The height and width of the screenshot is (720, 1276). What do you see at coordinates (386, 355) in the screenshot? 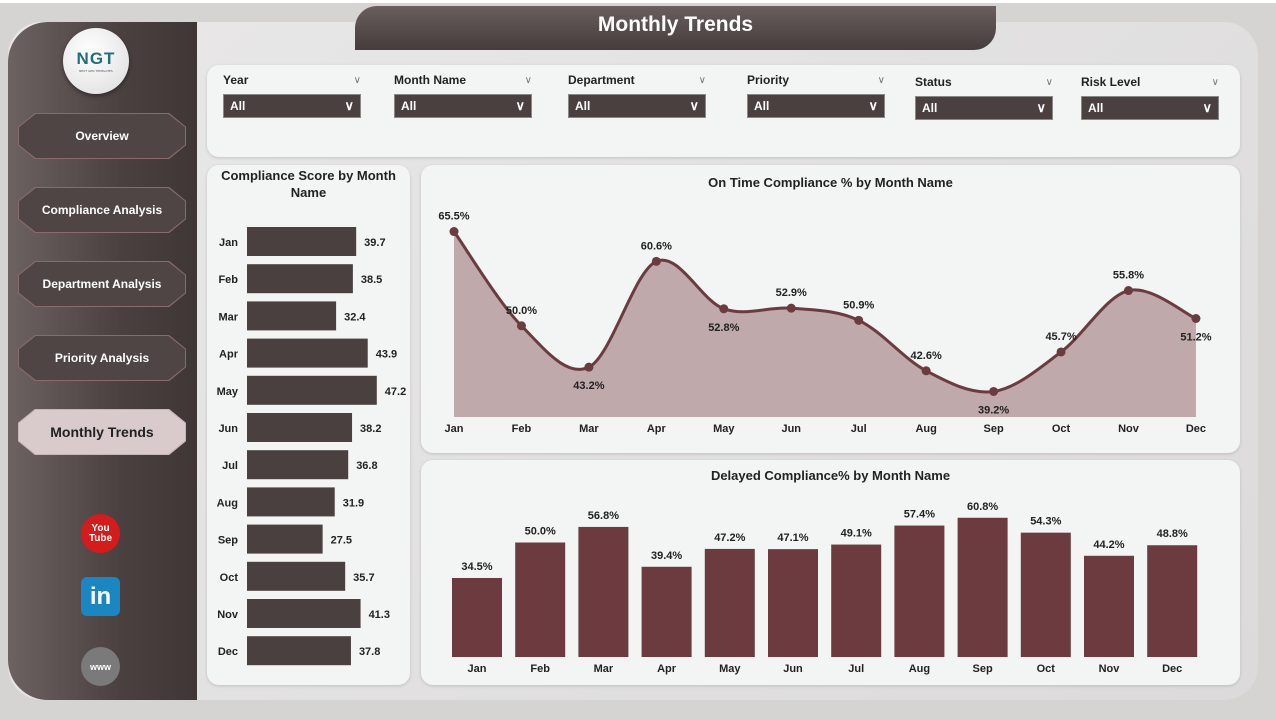
I see `data-label: 43.9` at bounding box center [386, 355].